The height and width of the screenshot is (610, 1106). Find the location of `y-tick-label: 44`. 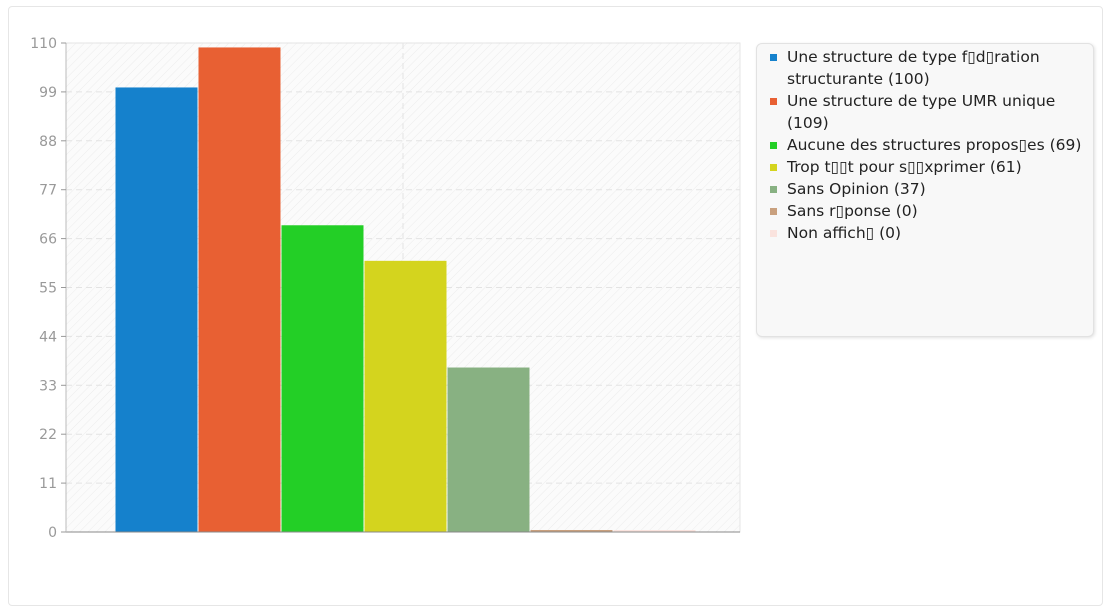

y-tick-label: 44 is located at coordinates (48, 337).